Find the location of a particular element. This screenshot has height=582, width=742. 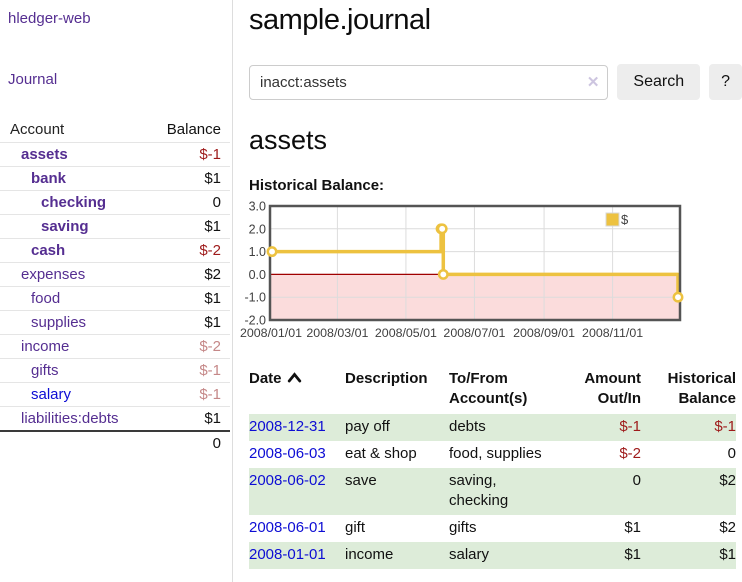

svg-text: 2008/09/01 is located at coordinates (544, 333).